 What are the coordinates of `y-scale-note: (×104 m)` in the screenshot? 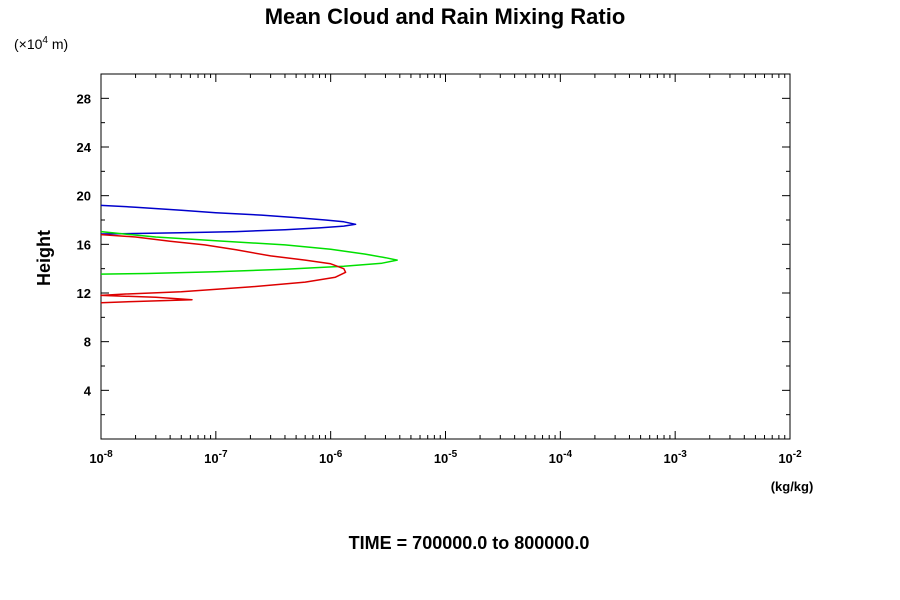 It's located at (41, 43).